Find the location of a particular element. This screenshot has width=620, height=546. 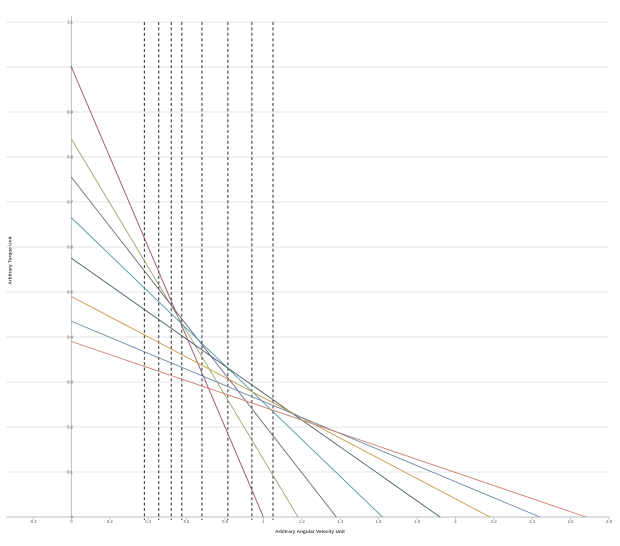

y-tick-label: 0.6 is located at coordinates (70, 247).